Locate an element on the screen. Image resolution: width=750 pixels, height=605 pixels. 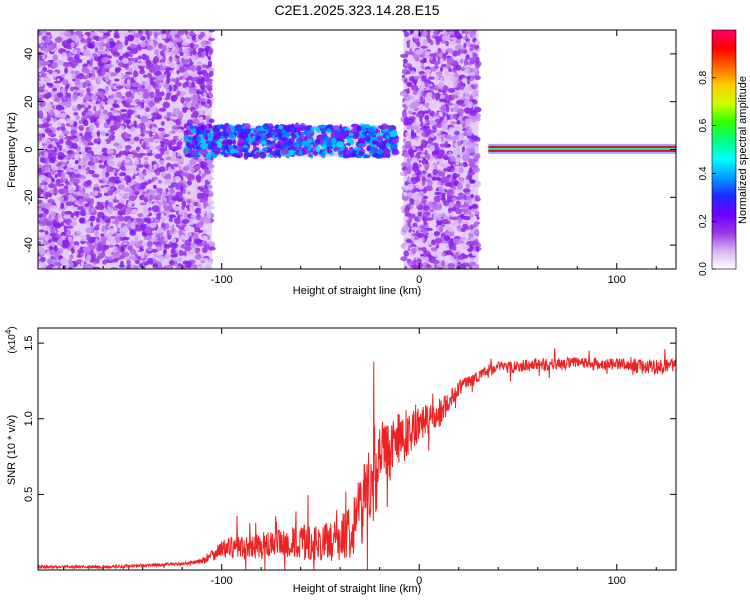
spectrogram-y-label: Frequency (Hz) is located at coordinates (12, 150).